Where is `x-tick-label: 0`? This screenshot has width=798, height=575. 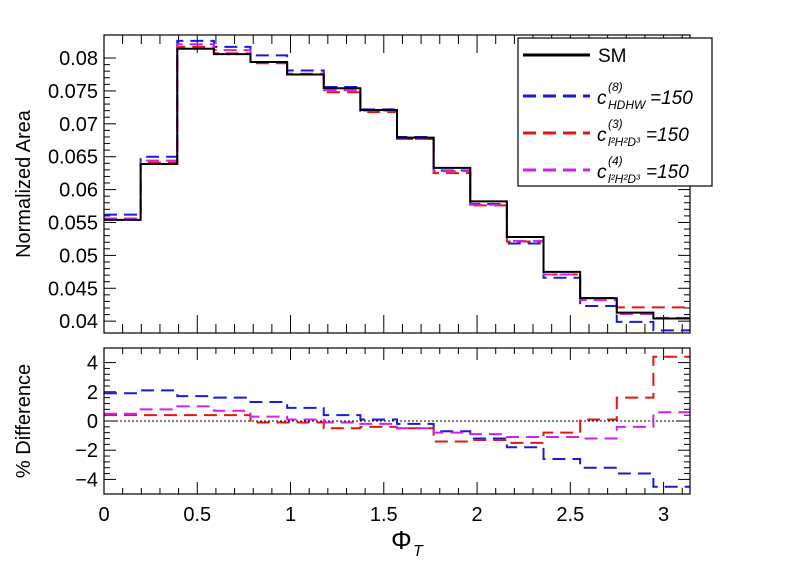
x-tick-label: 0 is located at coordinates (103, 515).